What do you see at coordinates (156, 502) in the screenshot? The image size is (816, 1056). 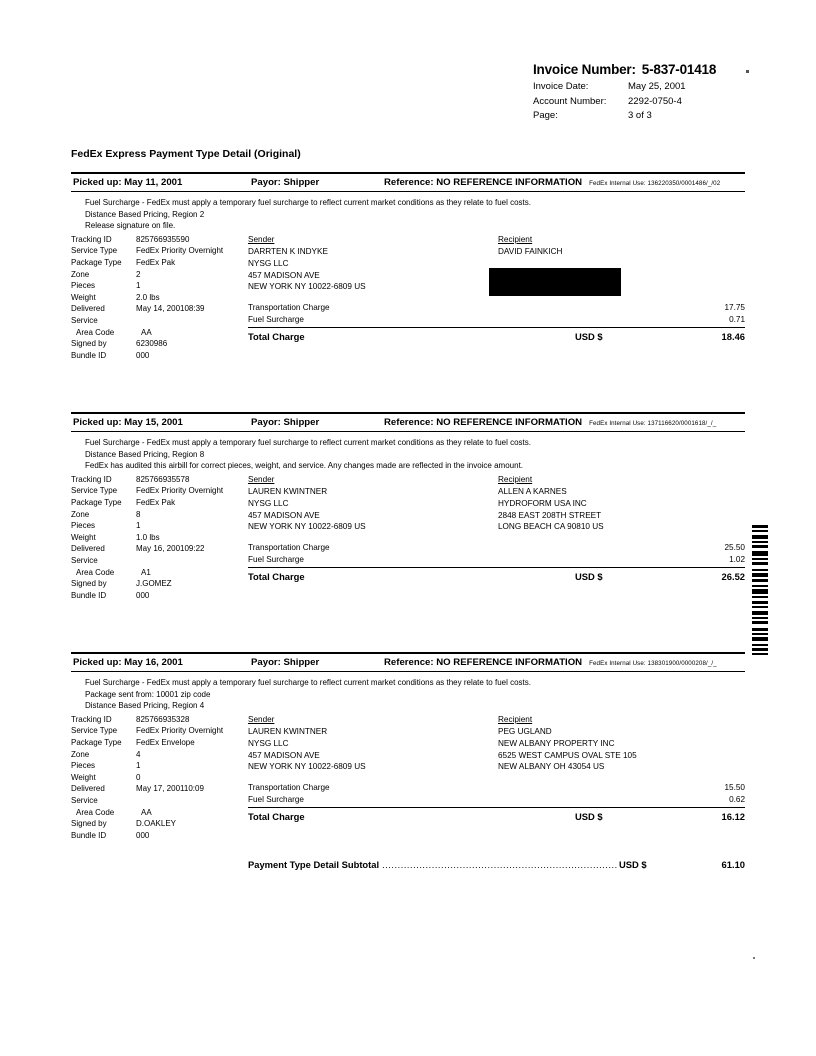 I see `field-value: FedEx Pak` at bounding box center [156, 502].